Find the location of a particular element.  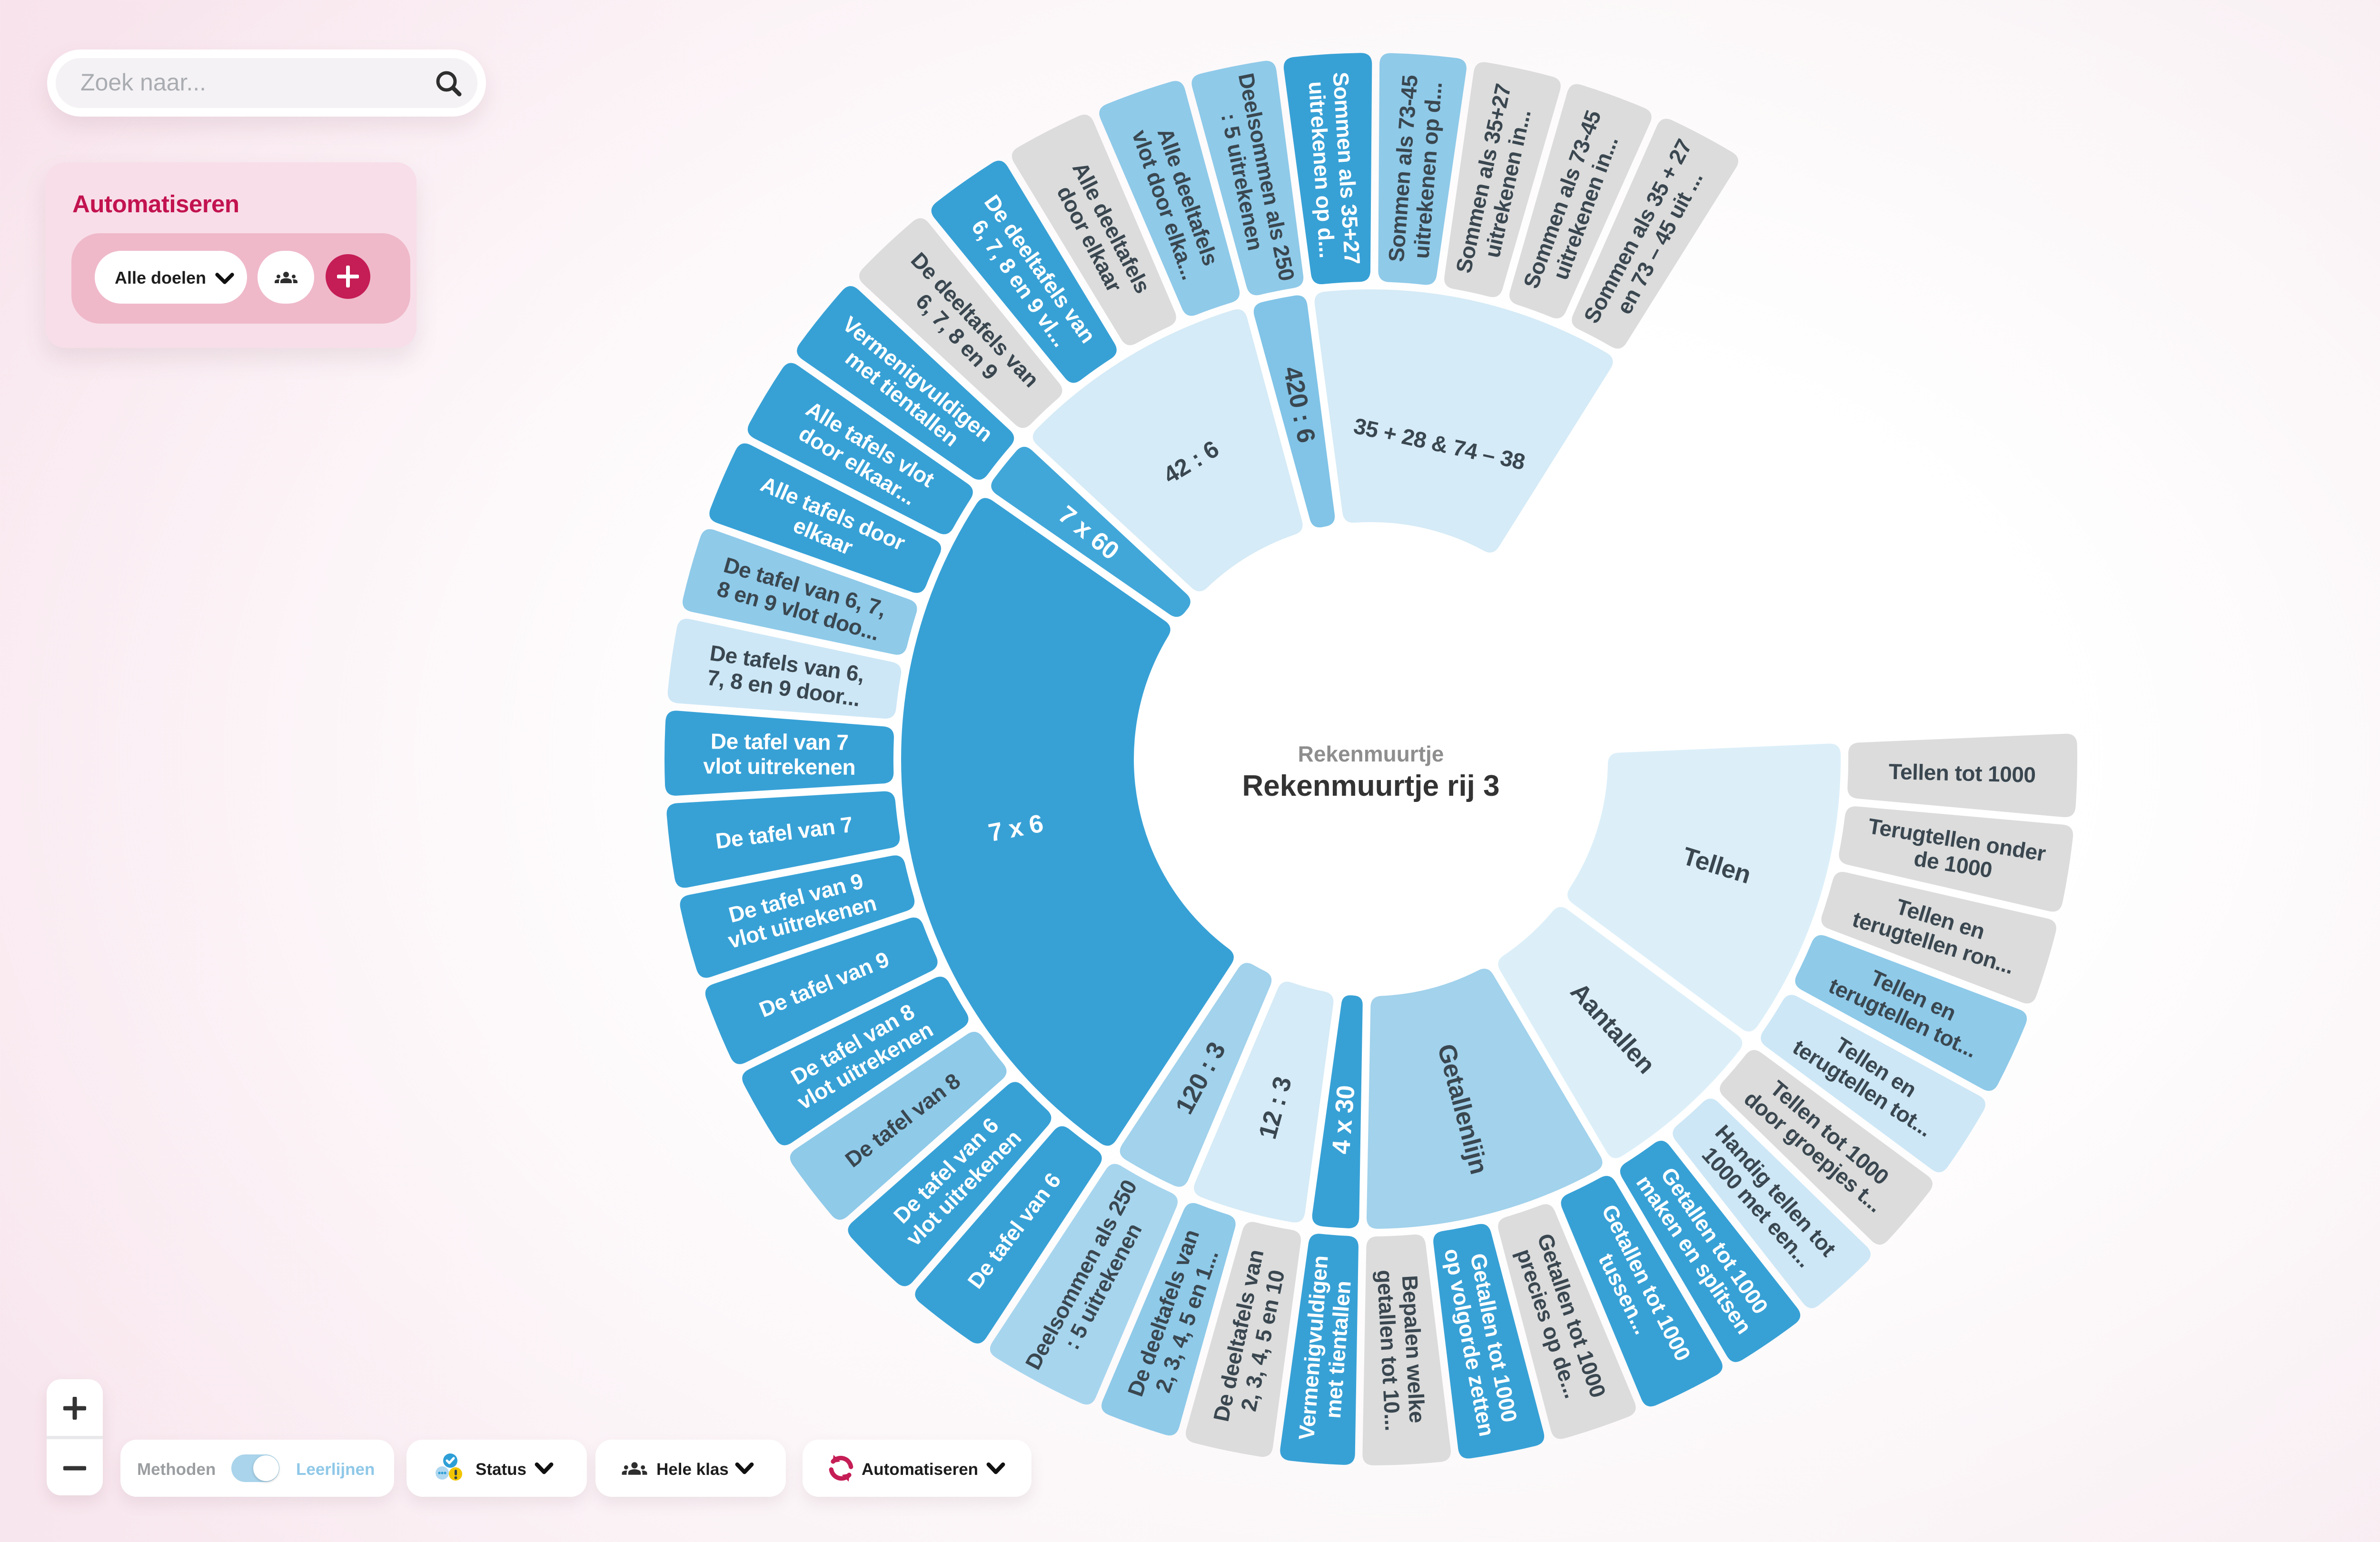

svg-text: Tellen tot 1000 is located at coordinates (1962, 773).